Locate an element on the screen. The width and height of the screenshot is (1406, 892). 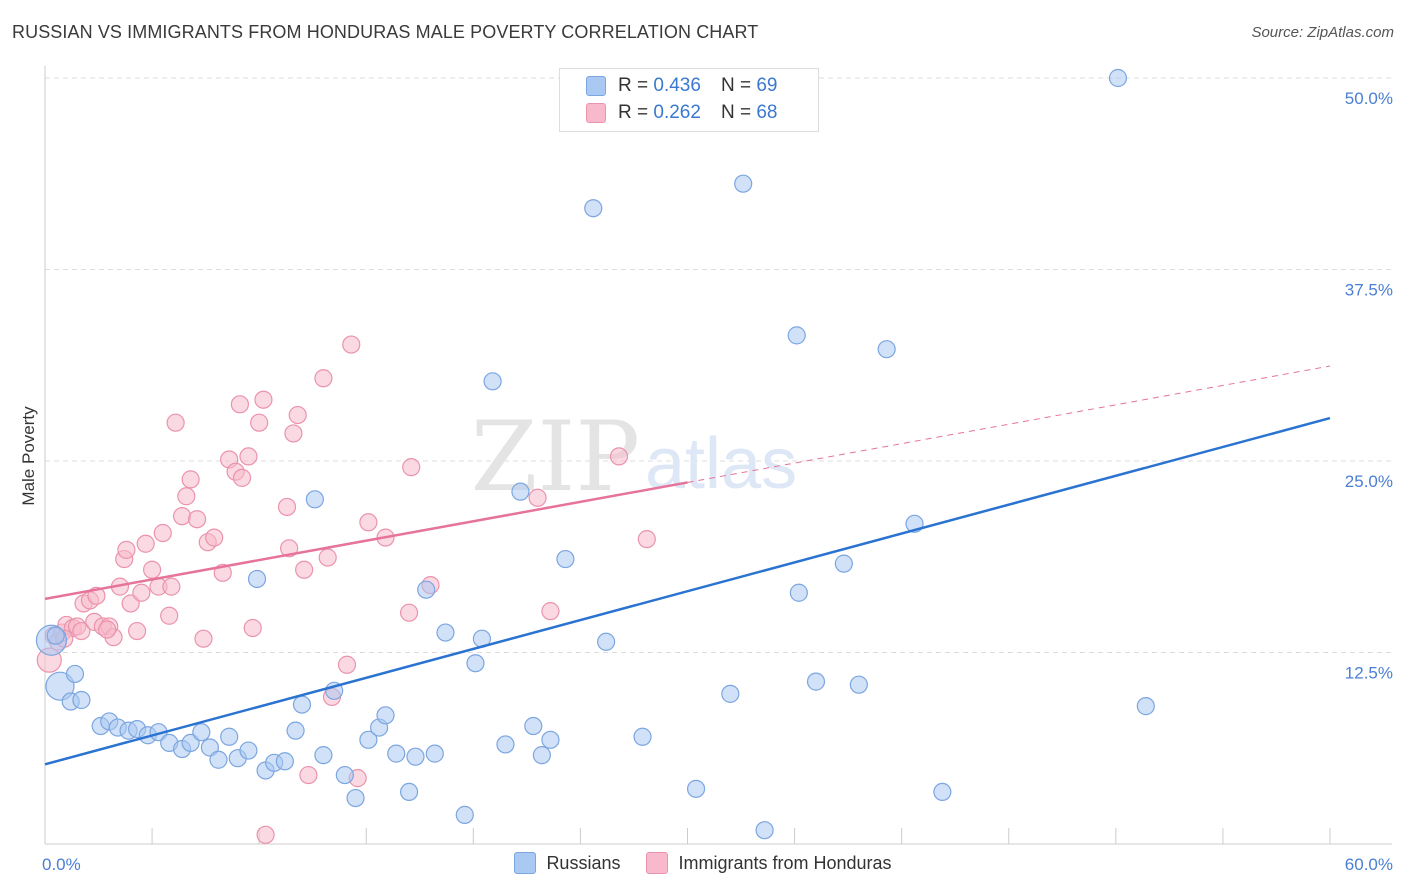
y-tick-label: 37.5% is located at coordinates (1369, 290).